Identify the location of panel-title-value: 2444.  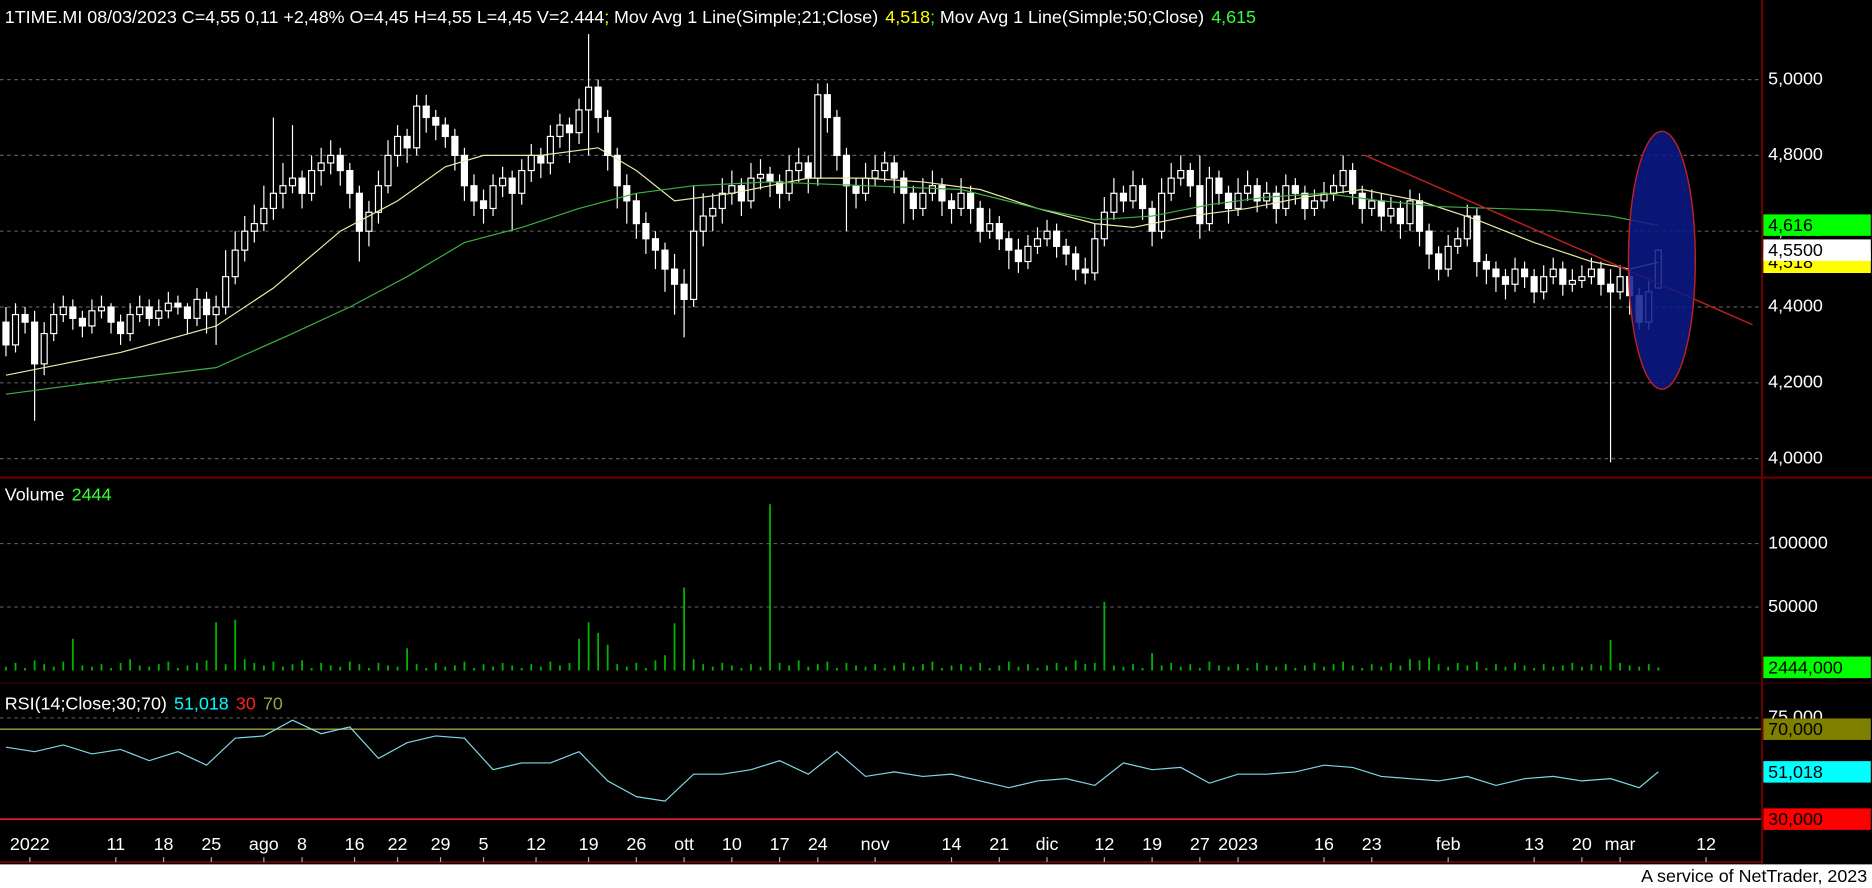
(92, 494).